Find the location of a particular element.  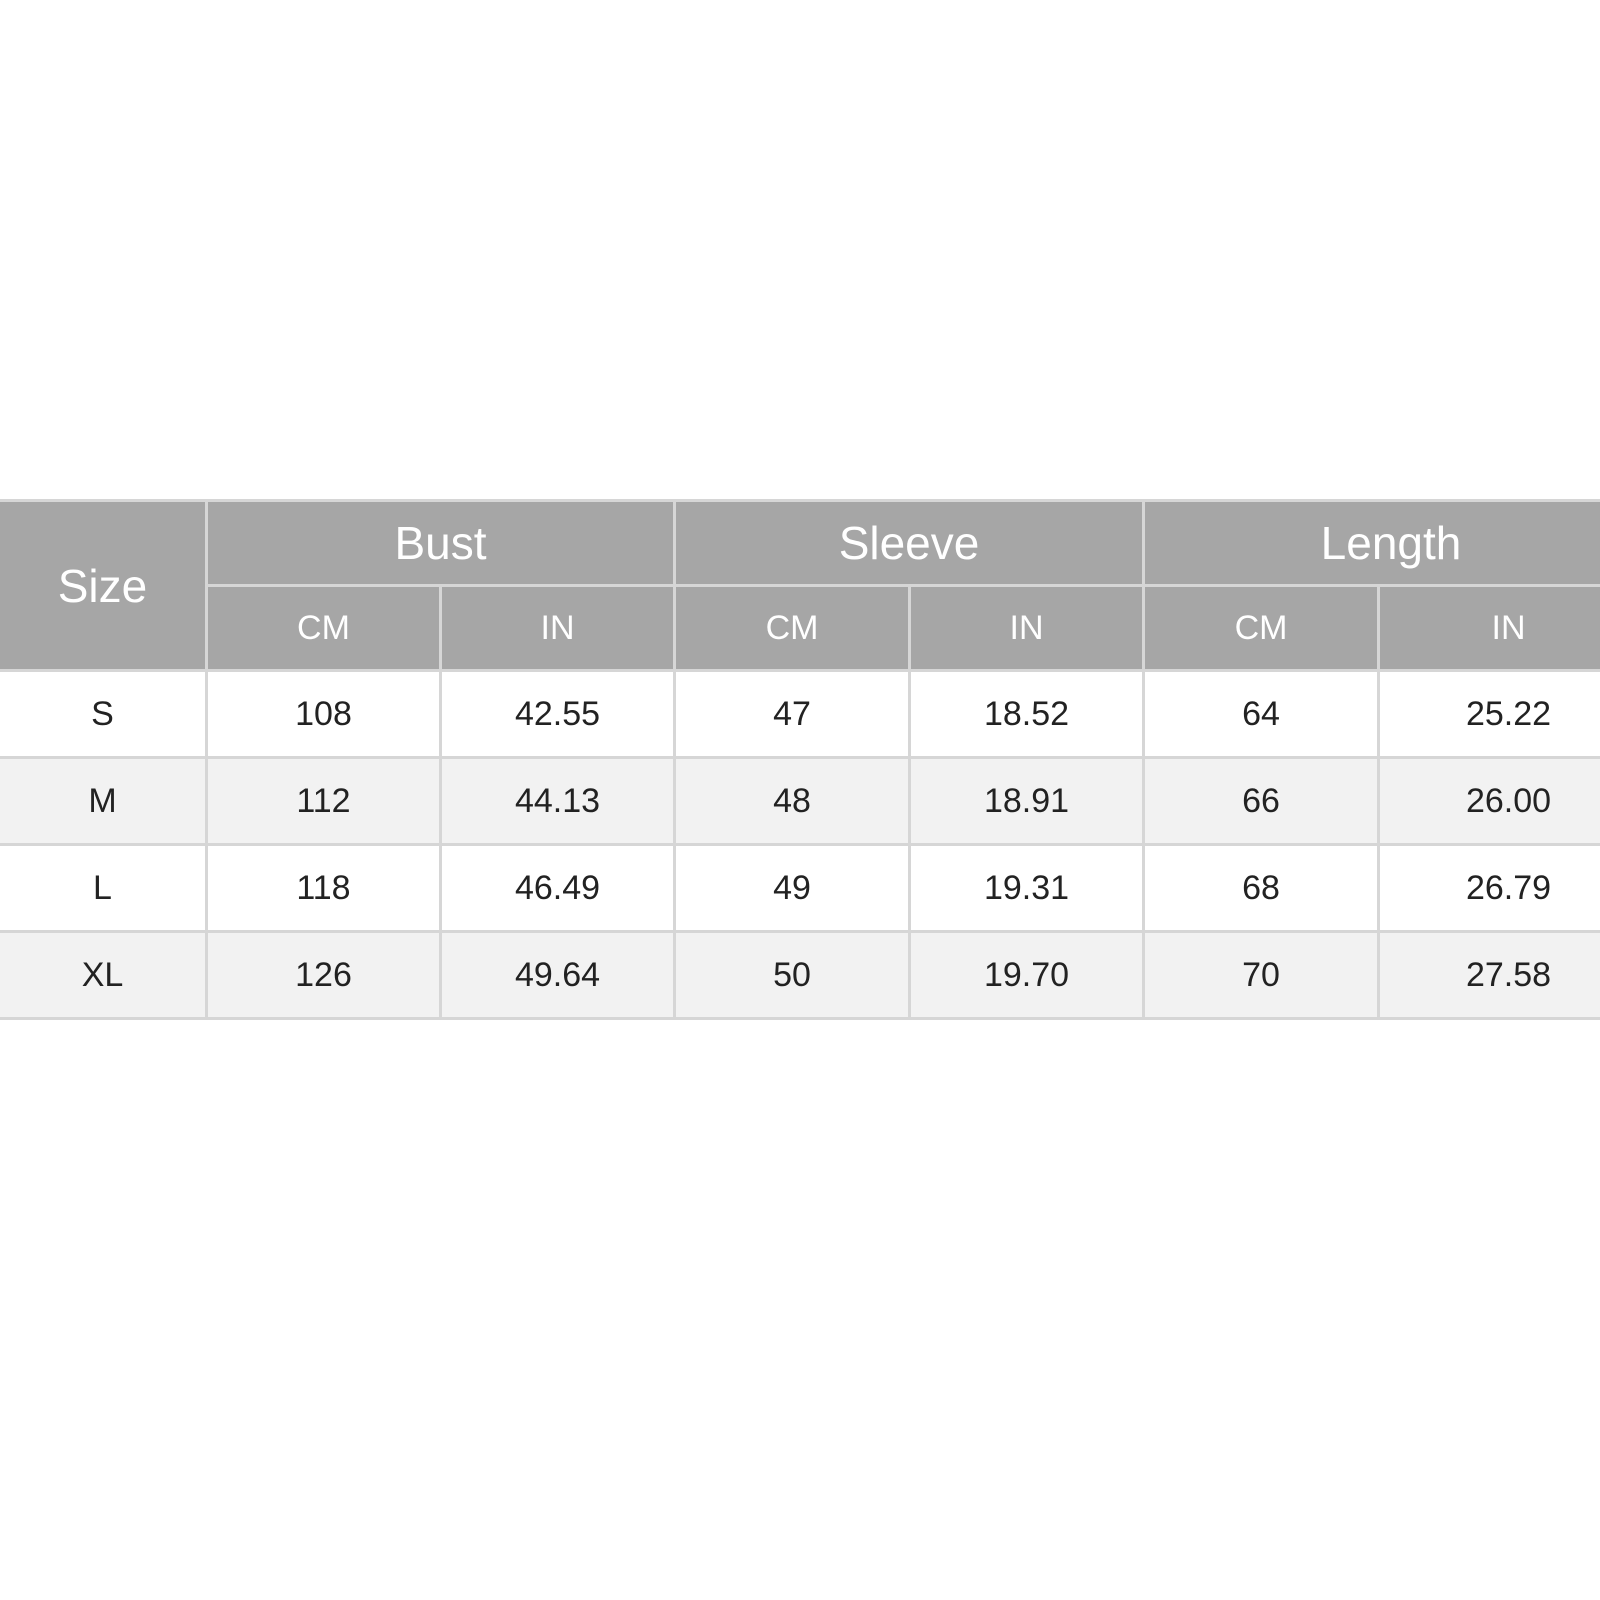

bust-header: Bust is located at coordinates (440, 543).